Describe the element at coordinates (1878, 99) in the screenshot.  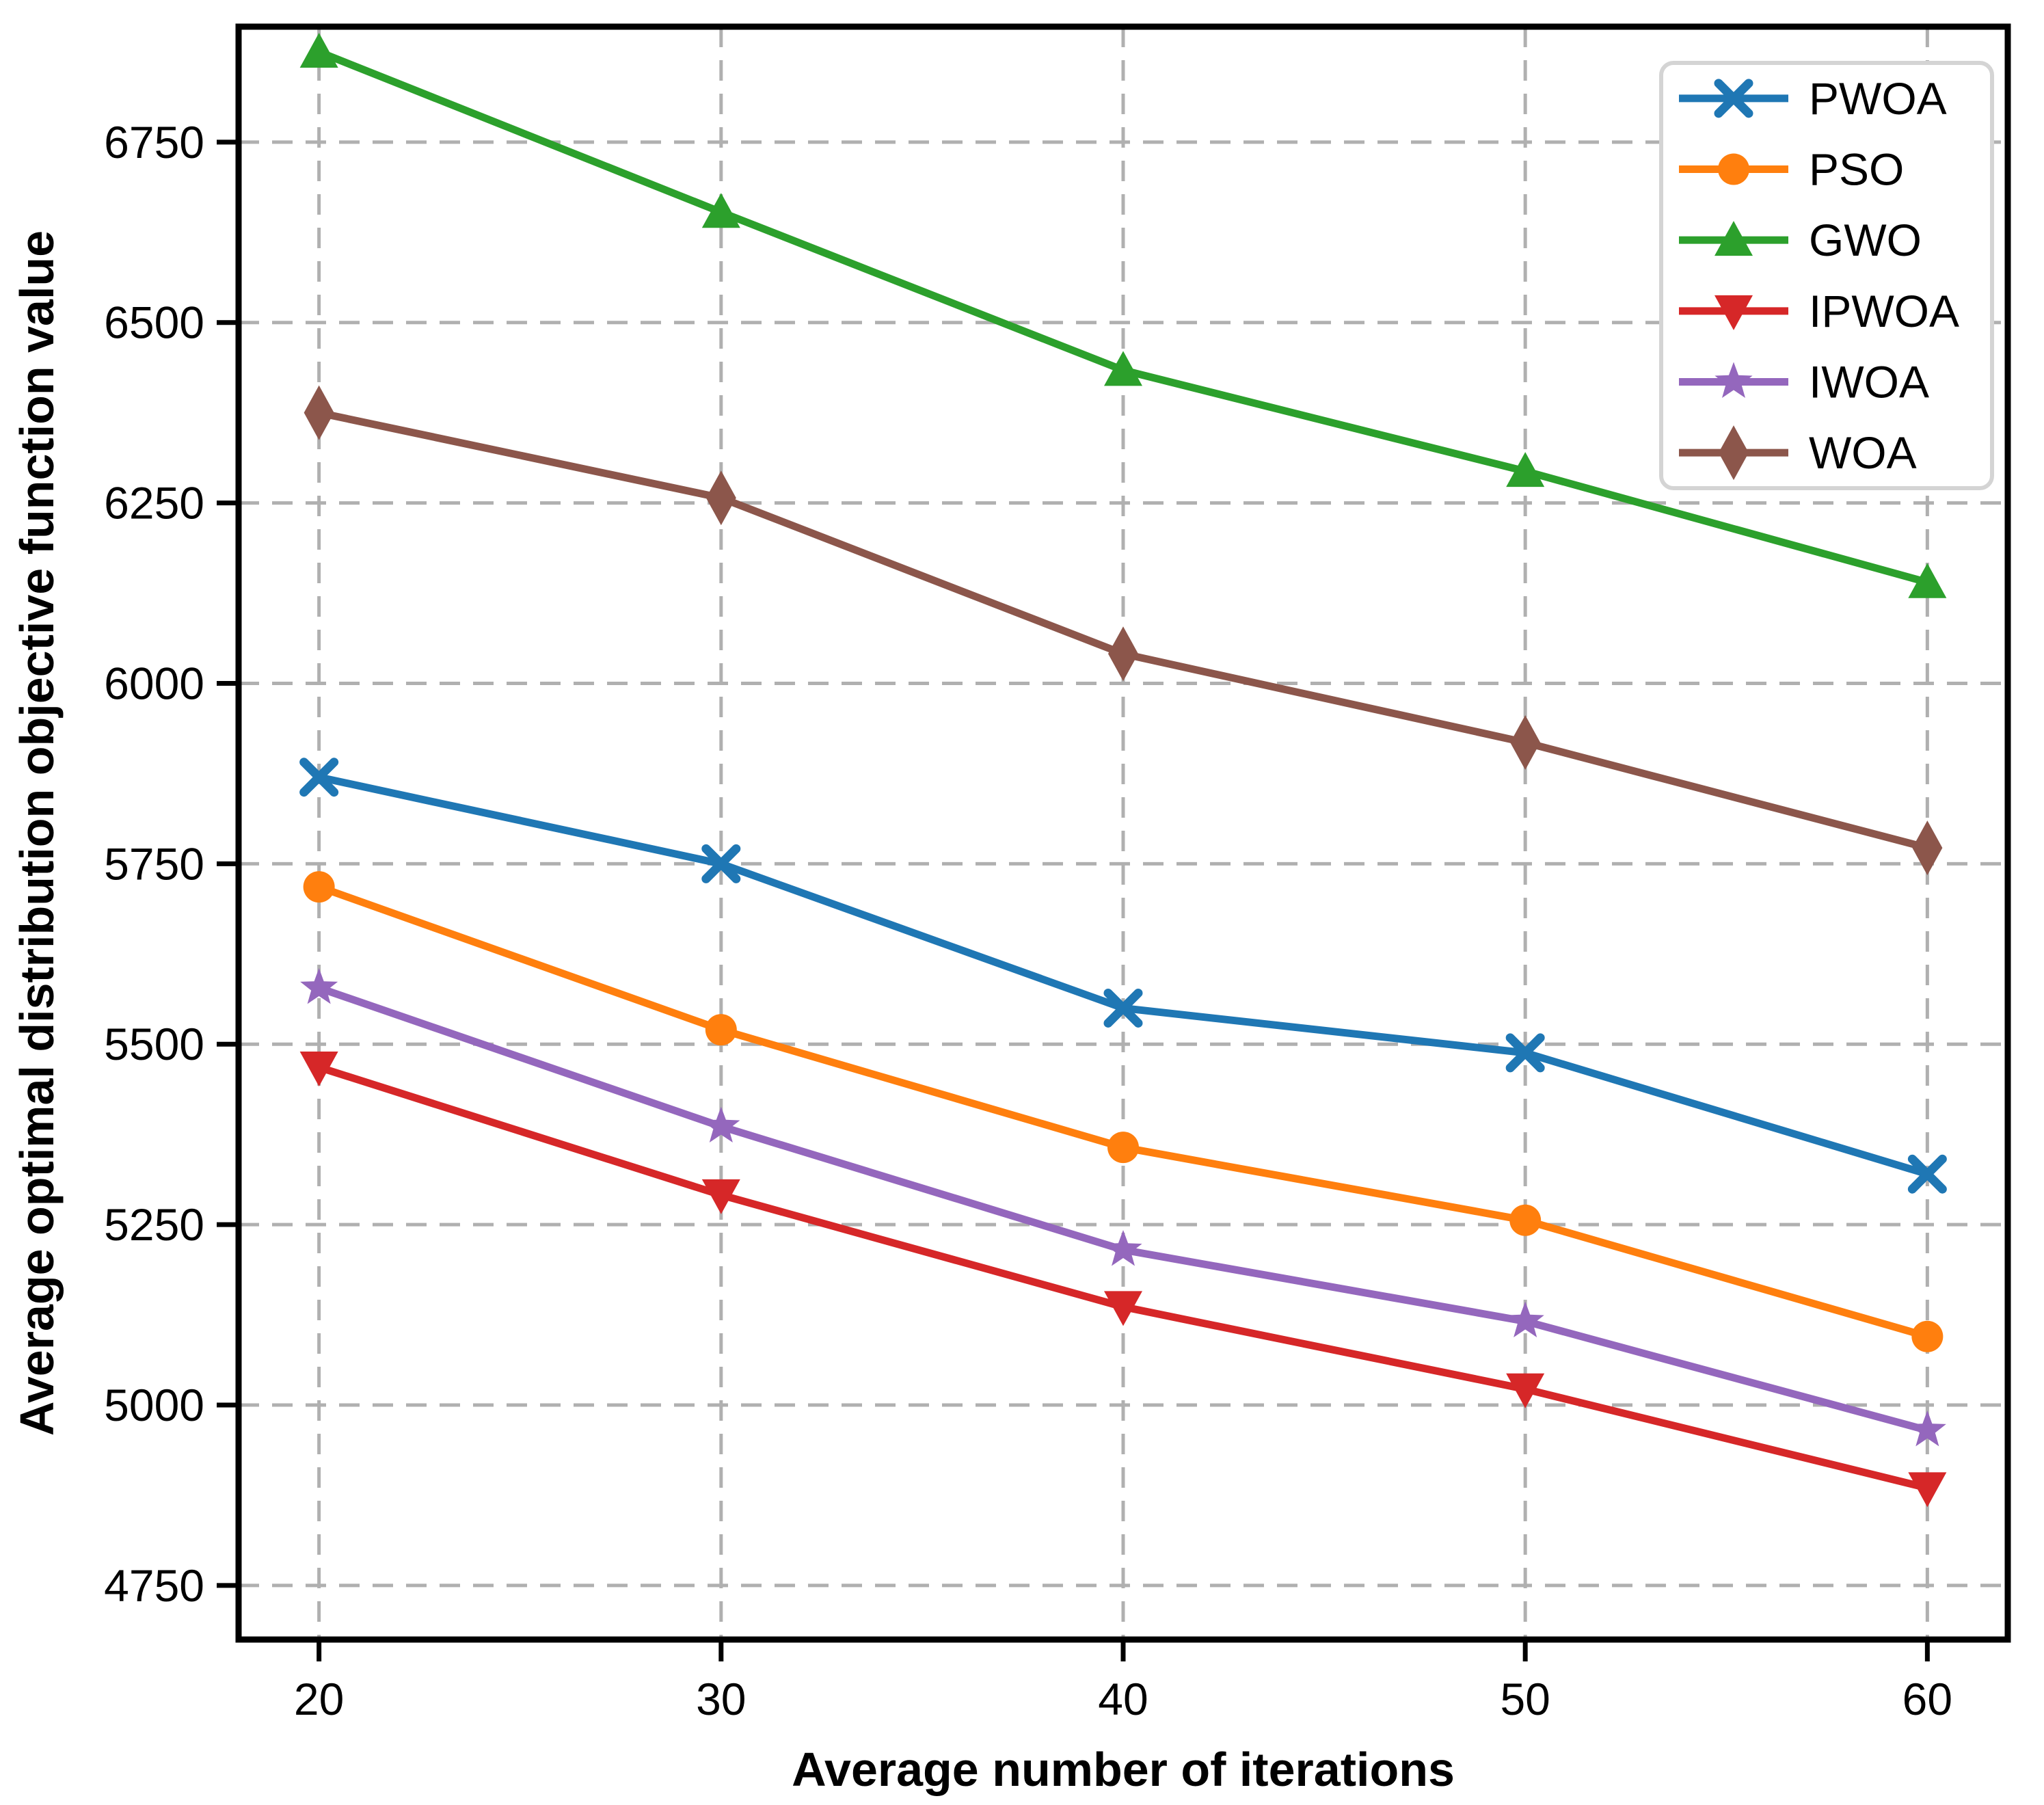
I see `legend-label: PWOA` at that location.